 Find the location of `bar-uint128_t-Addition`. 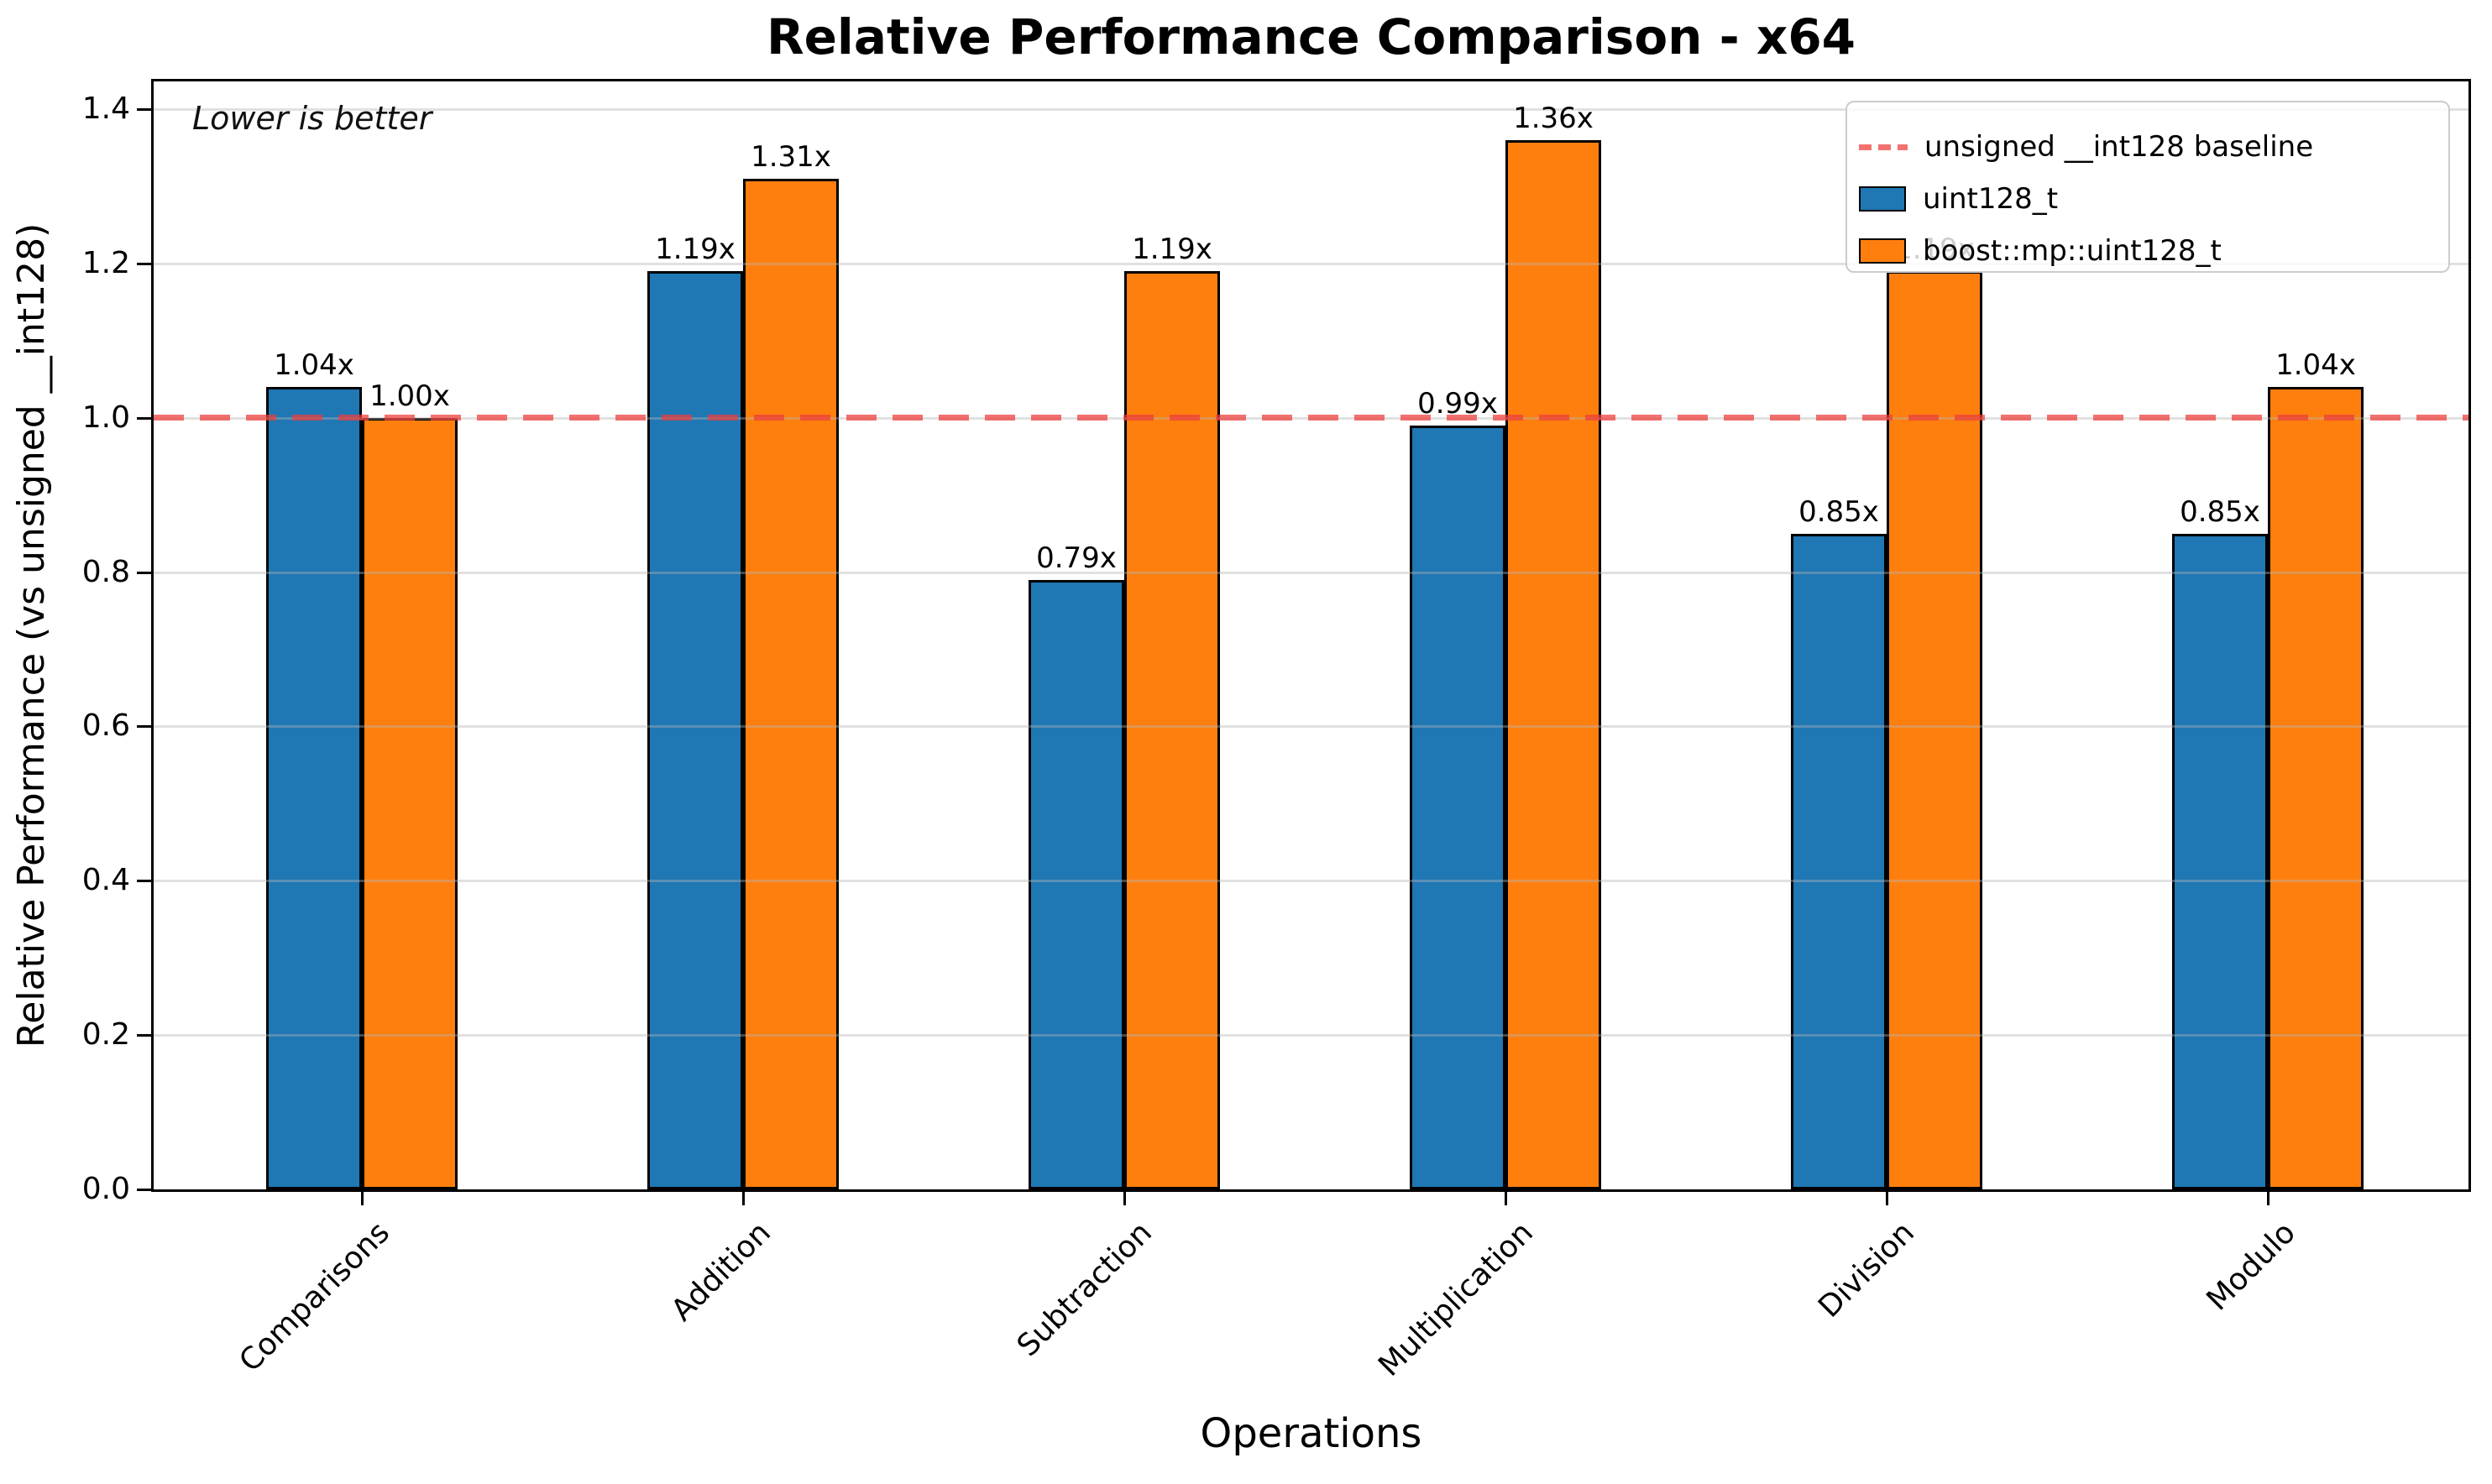

bar-uint128_t-Addition is located at coordinates (695, 730).